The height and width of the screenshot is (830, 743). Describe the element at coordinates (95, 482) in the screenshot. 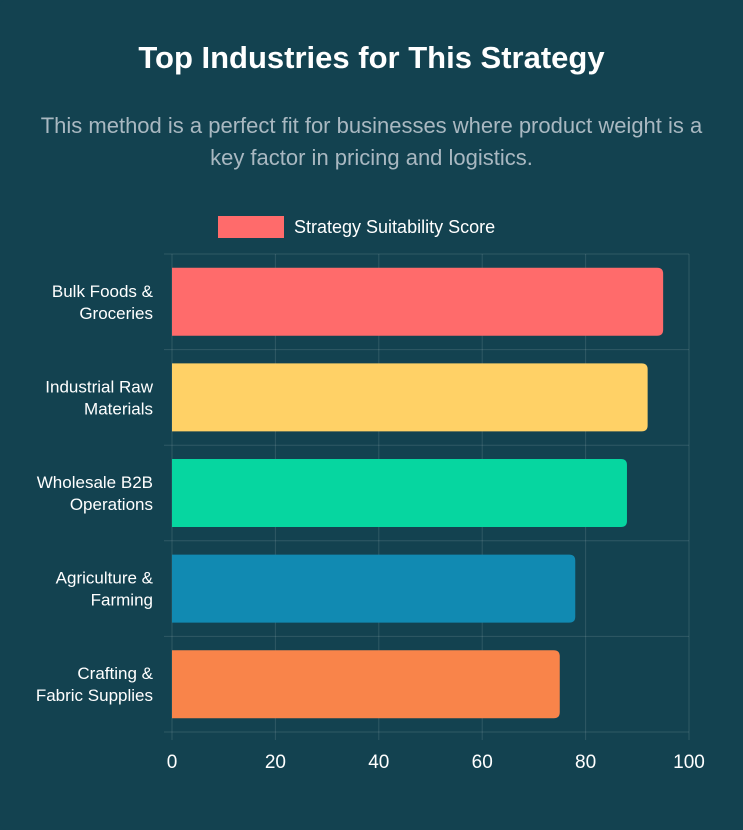

I see `y-tick-label-line: Wholesale B2B` at that location.